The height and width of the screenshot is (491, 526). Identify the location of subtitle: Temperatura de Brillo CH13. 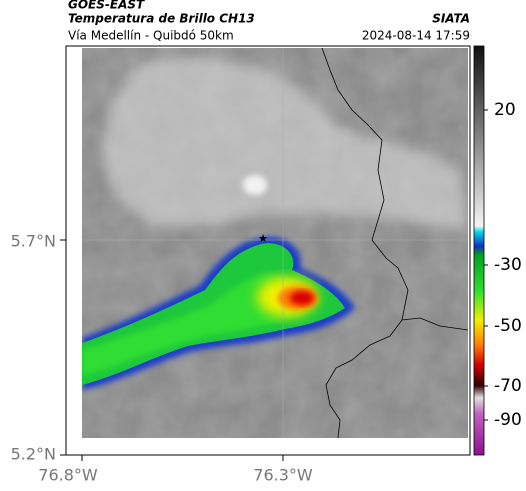
(161, 19).